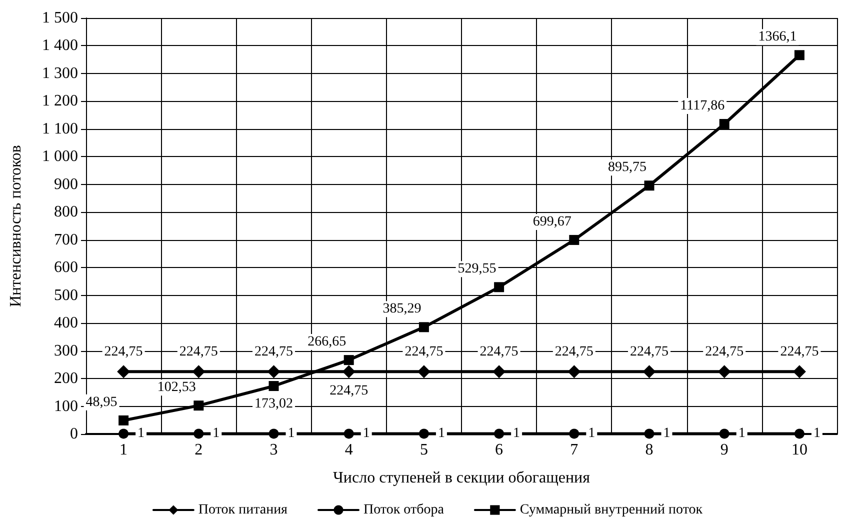  Describe the element at coordinates (552, 222) in the screenshot. I see `data-label: 699,67` at that location.